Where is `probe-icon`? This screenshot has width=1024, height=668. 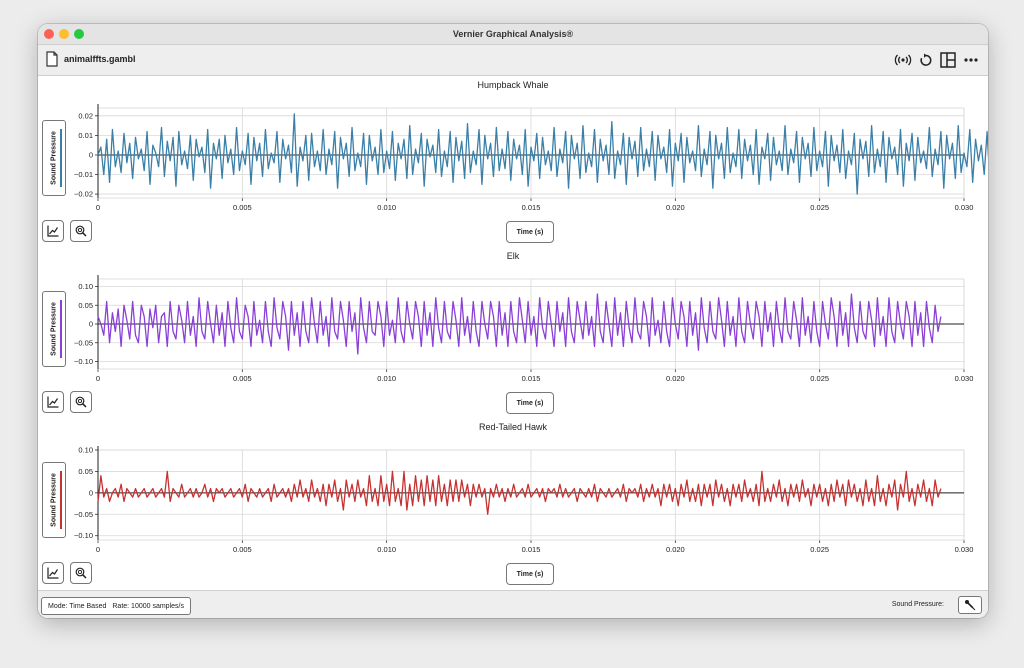 probe-icon is located at coordinates (970, 605).